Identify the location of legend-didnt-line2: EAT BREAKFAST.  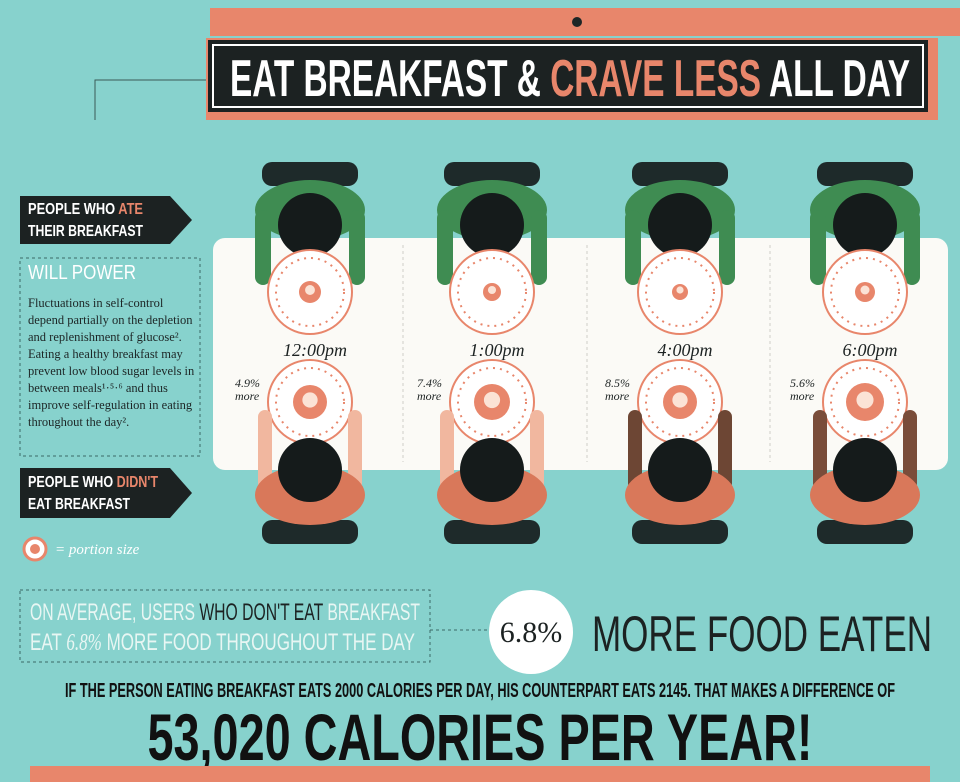
(79, 504).